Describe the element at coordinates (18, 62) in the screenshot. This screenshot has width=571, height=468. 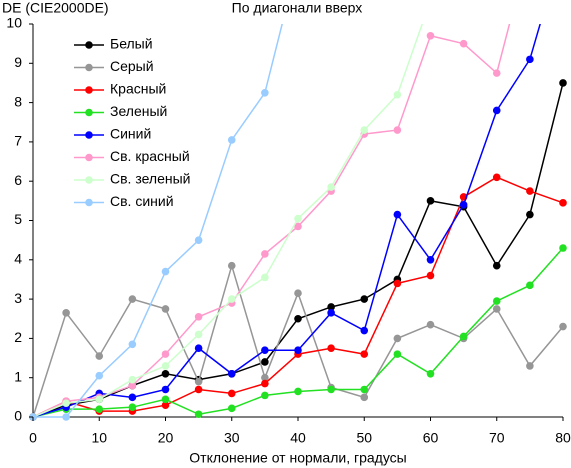
I see `y-tick-label: 9` at that location.